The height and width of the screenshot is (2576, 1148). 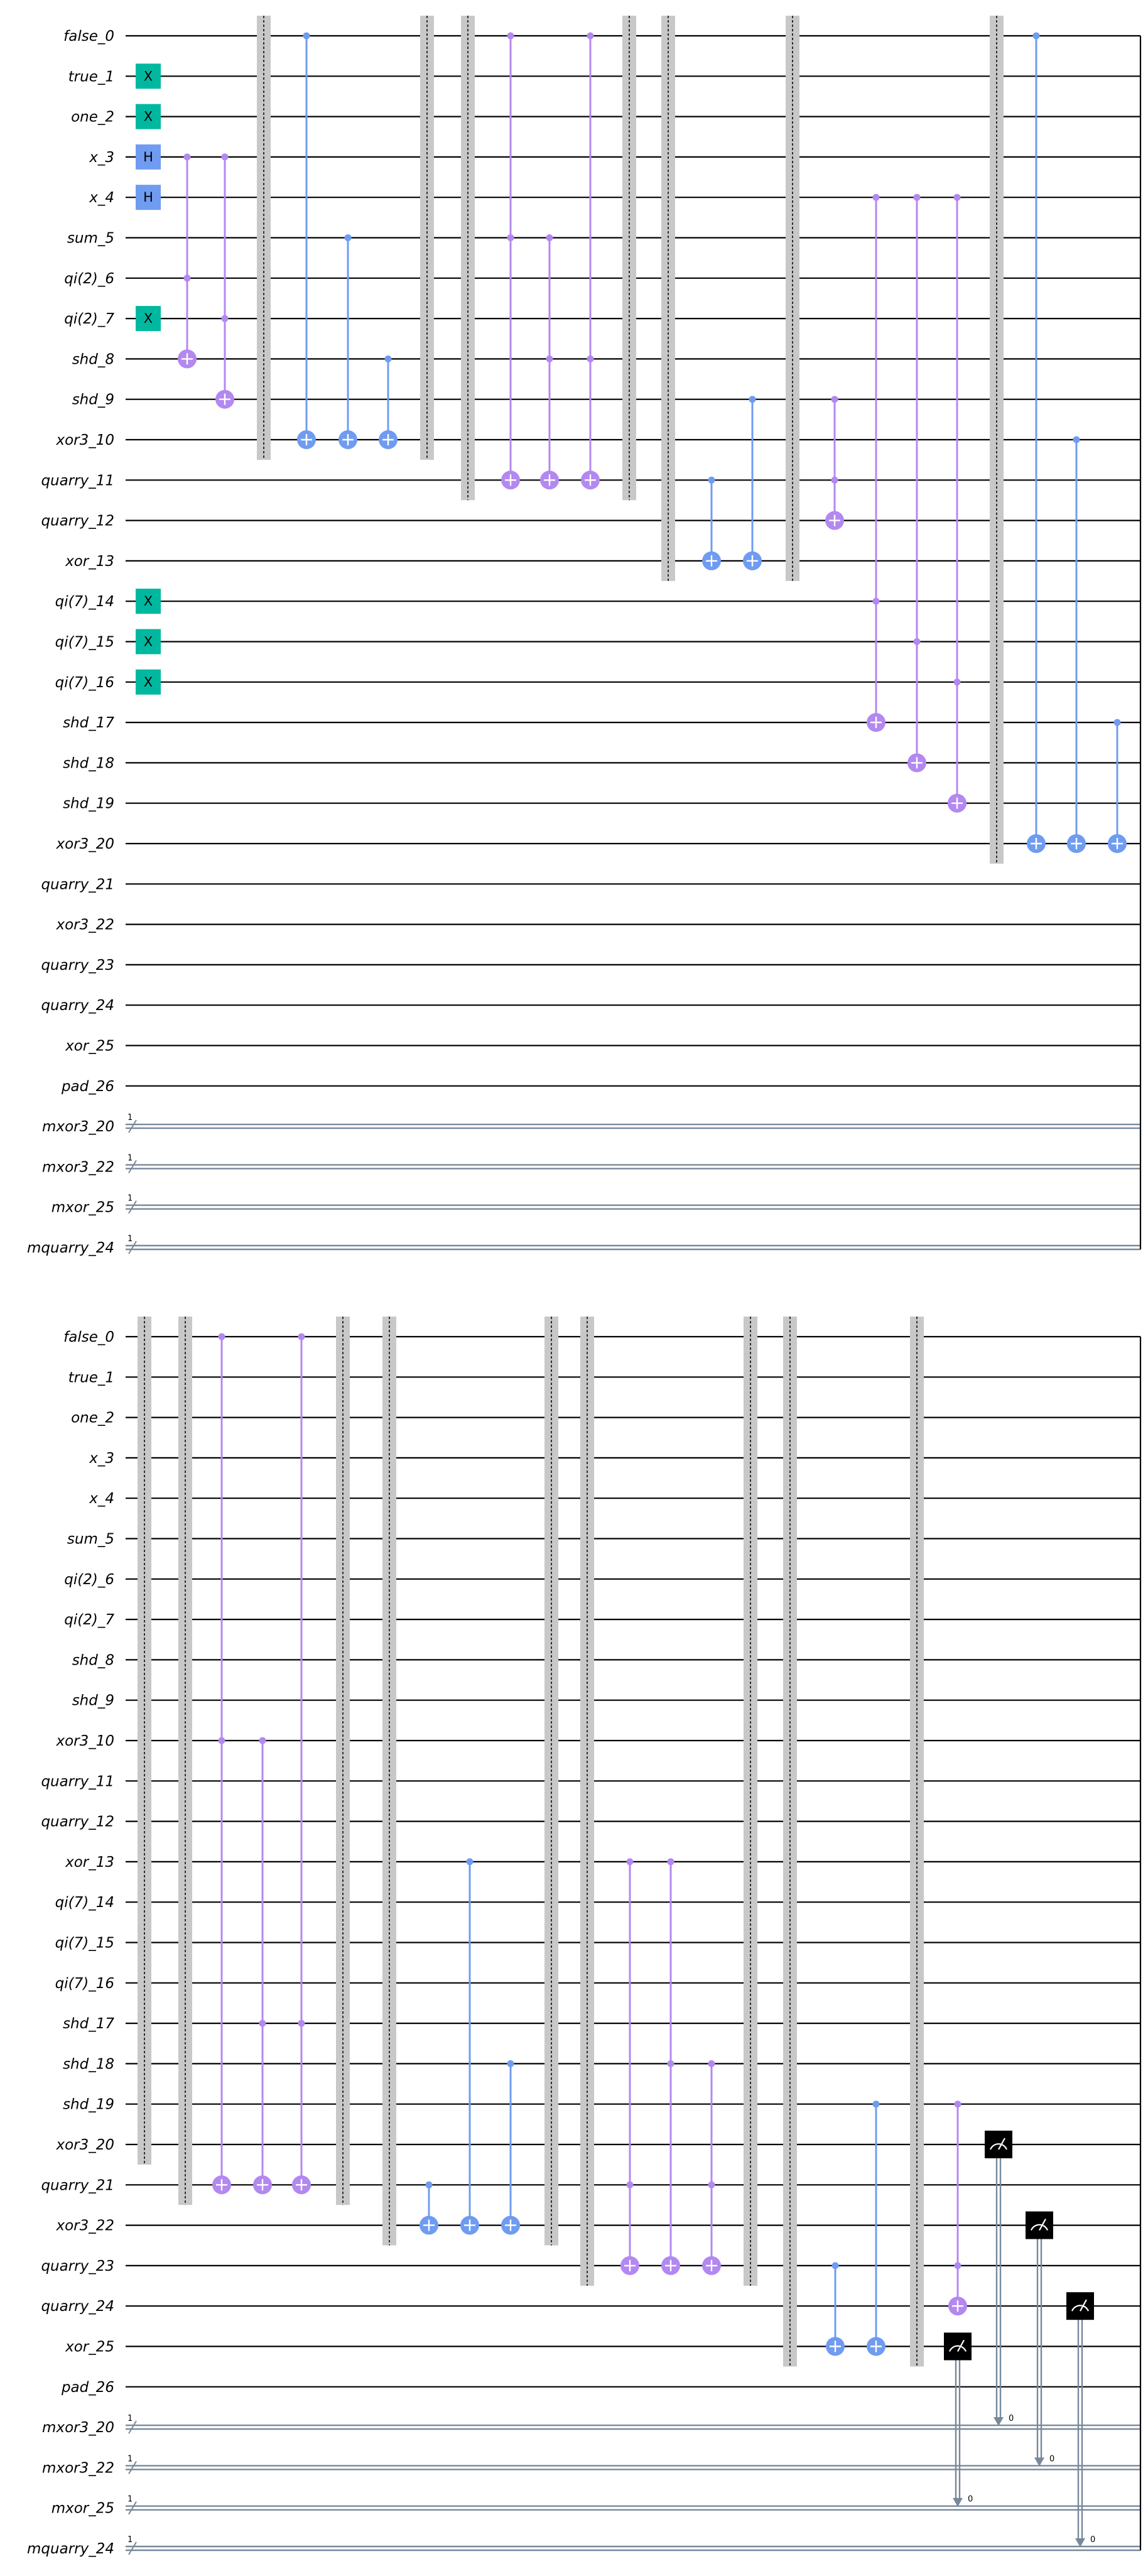 What do you see at coordinates (89, 1046) in the screenshot?
I see `qubit-label: xor_25` at bounding box center [89, 1046].